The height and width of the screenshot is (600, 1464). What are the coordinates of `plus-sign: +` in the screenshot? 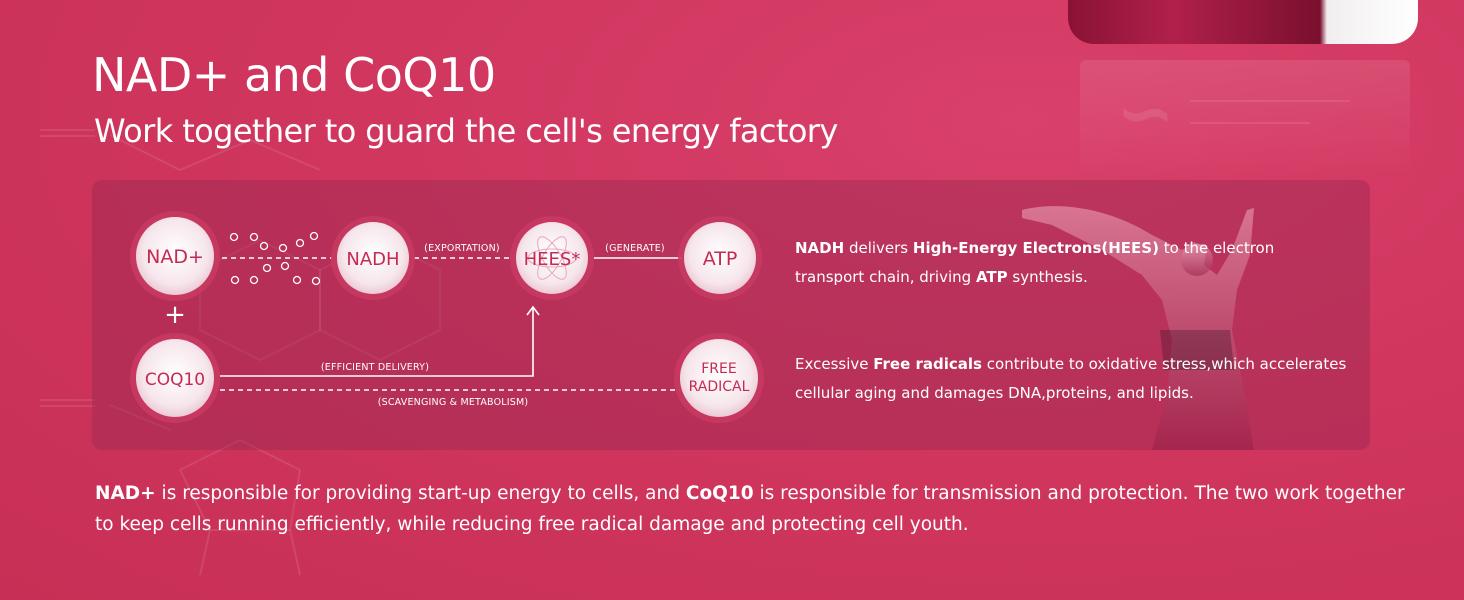 It's located at (175, 315).